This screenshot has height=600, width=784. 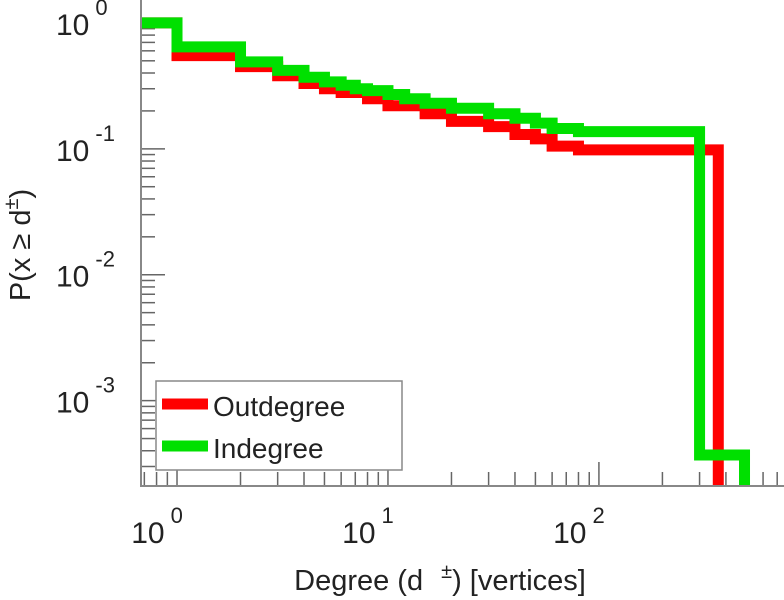 What do you see at coordinates (440, 579) in the screenshot?
I see `x-axis-label: Degree (d ±) [vertices]` at bounding box center [440, 579].